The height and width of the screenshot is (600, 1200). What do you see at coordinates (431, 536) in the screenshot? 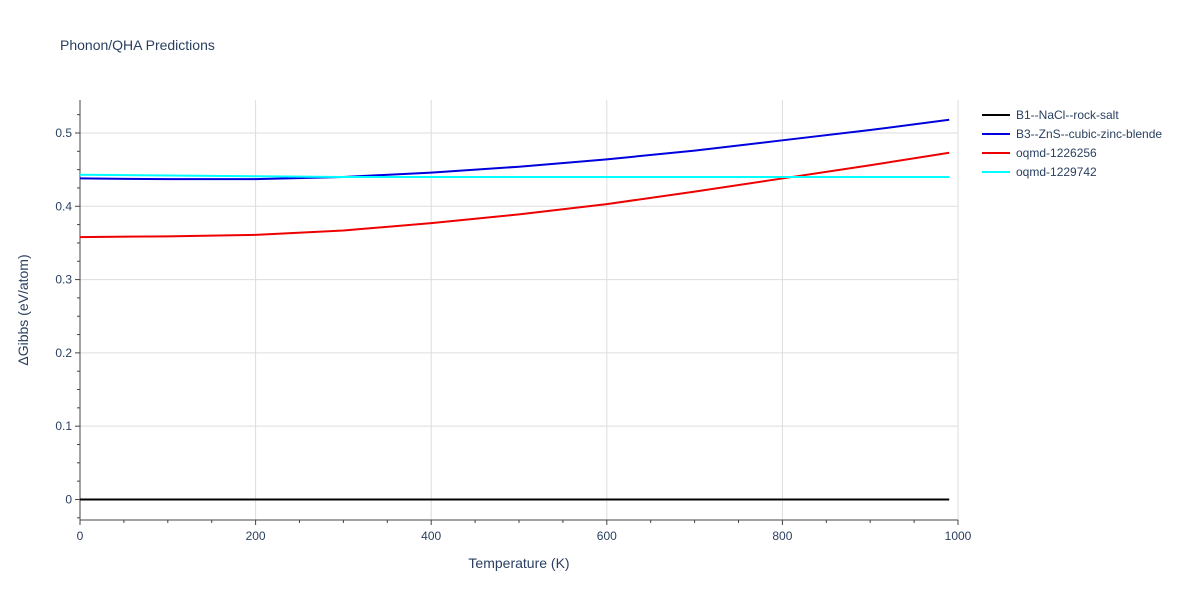
I see `x-tick-label: 400` at bounding box center [431, 536].